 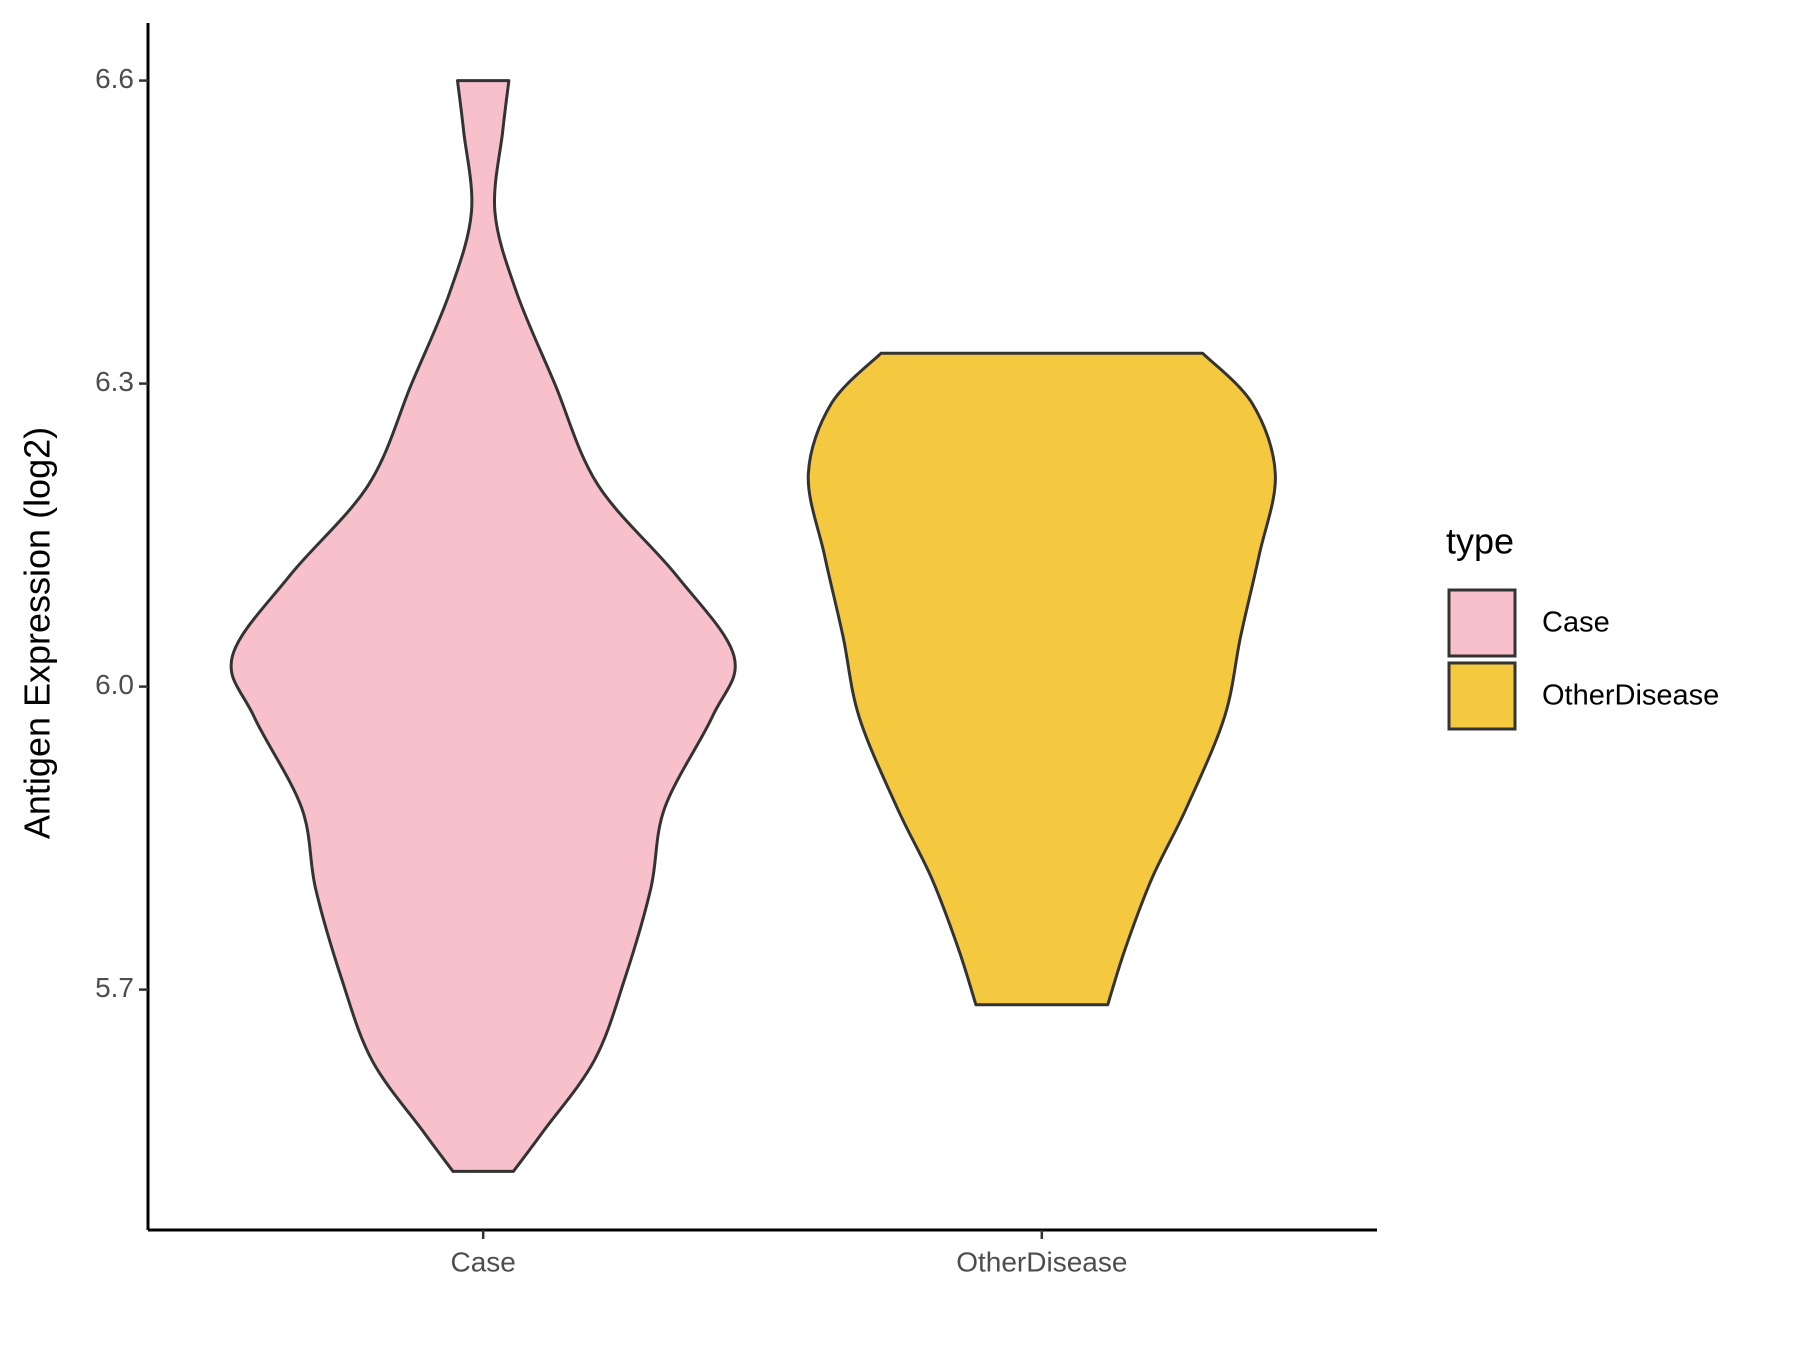 I want to click on legend-title: type, so click(x=1480, y=541).